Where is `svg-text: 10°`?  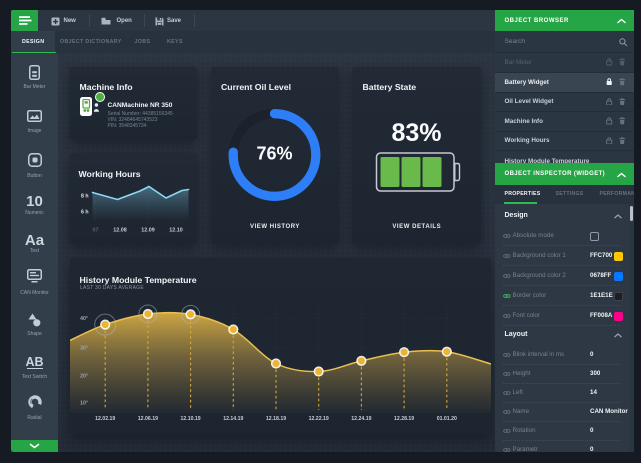 svg-text: 10° is located at coordinates (84, 404).